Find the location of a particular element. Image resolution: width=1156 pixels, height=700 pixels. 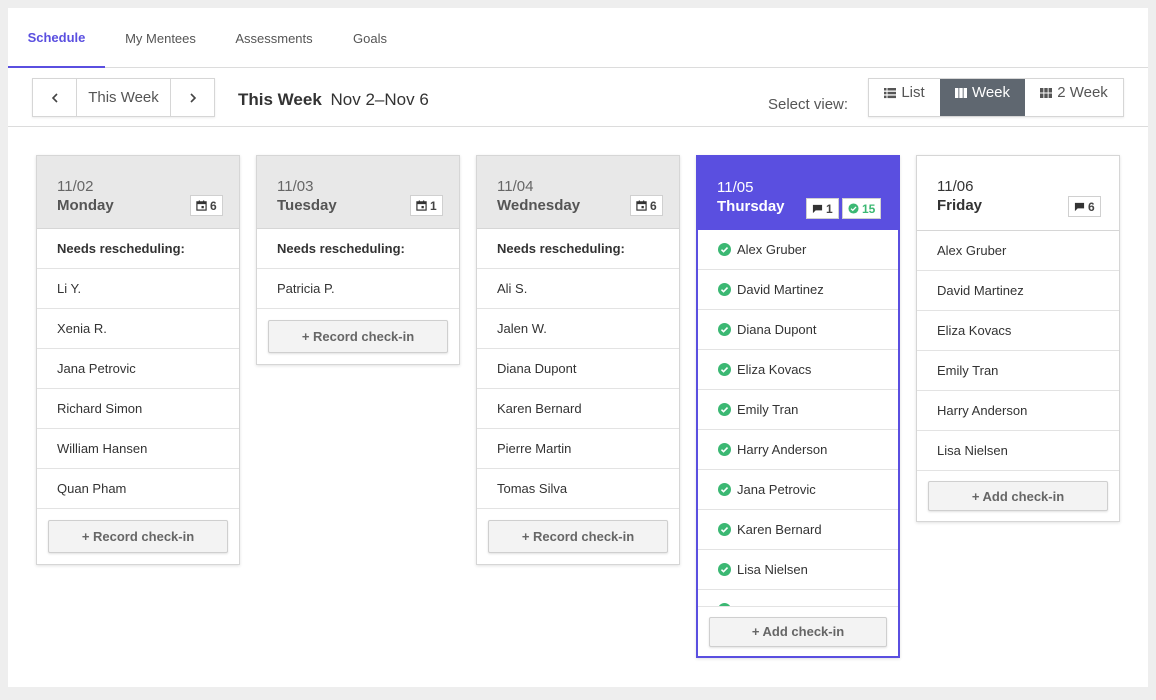

previous-week-button is located at coordinates (54, 97).